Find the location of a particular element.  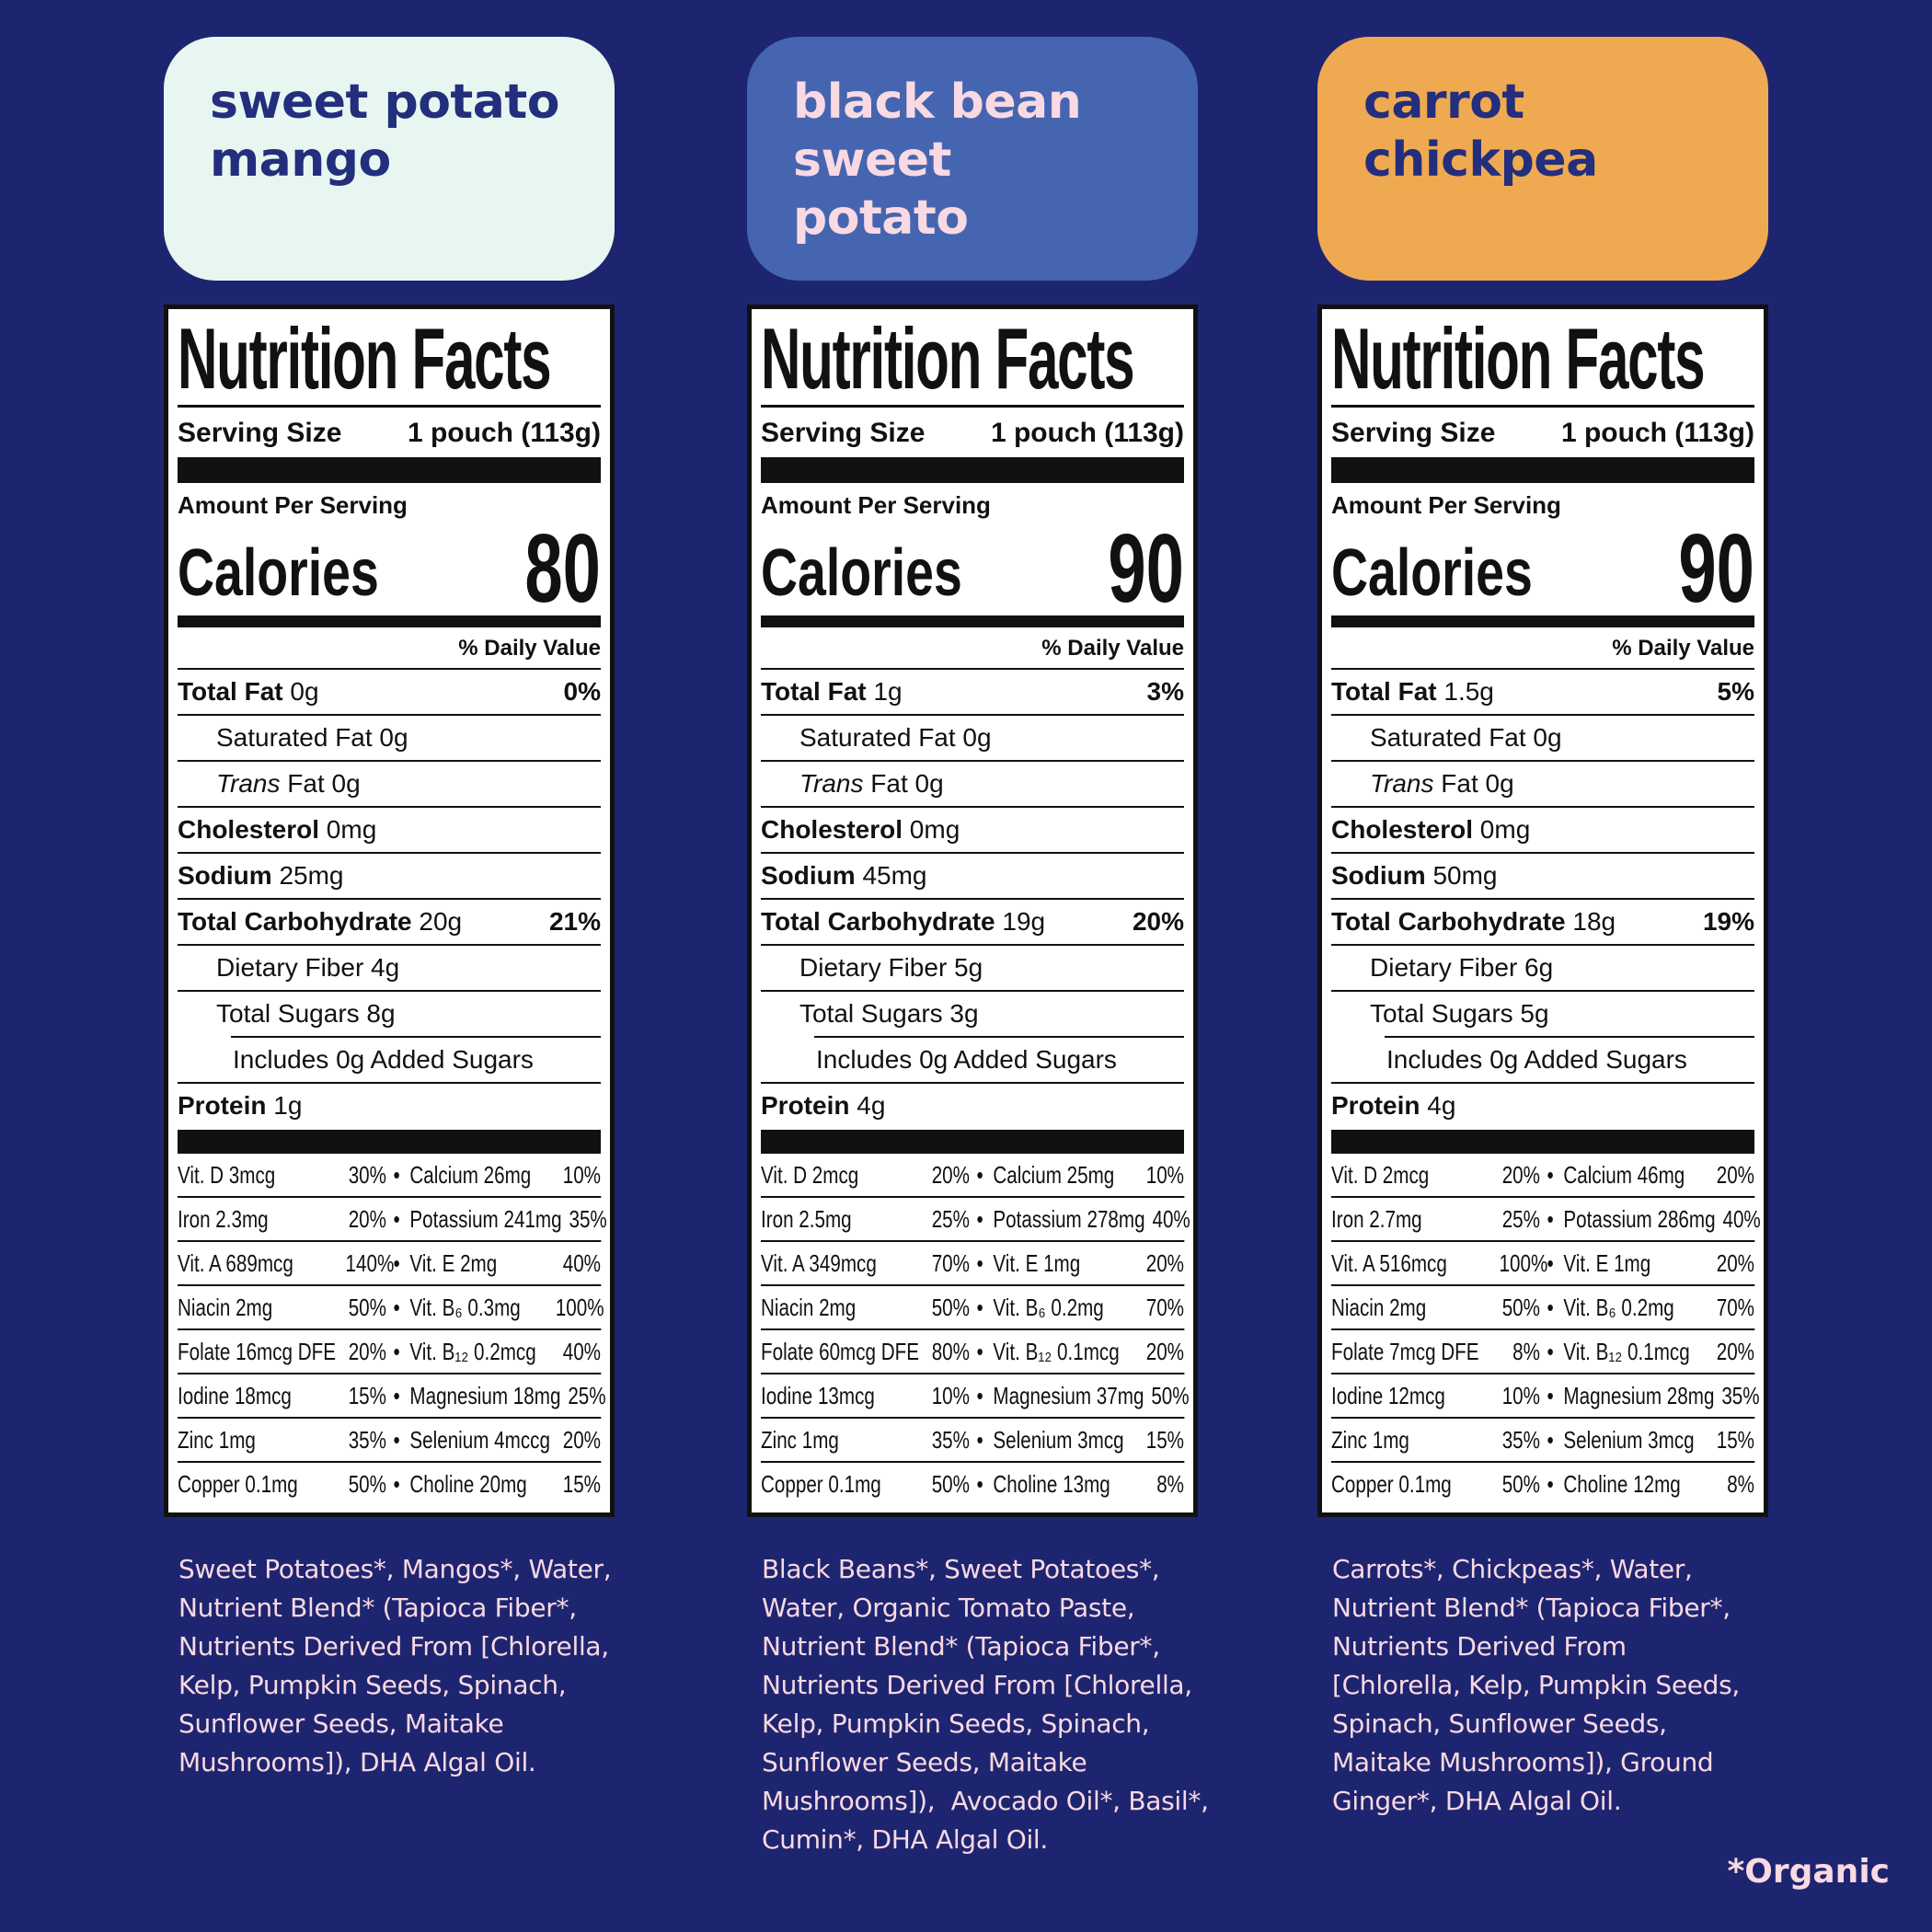

nutrient-row: Total Sugars 5g is located at coordinates (1542, 1013).